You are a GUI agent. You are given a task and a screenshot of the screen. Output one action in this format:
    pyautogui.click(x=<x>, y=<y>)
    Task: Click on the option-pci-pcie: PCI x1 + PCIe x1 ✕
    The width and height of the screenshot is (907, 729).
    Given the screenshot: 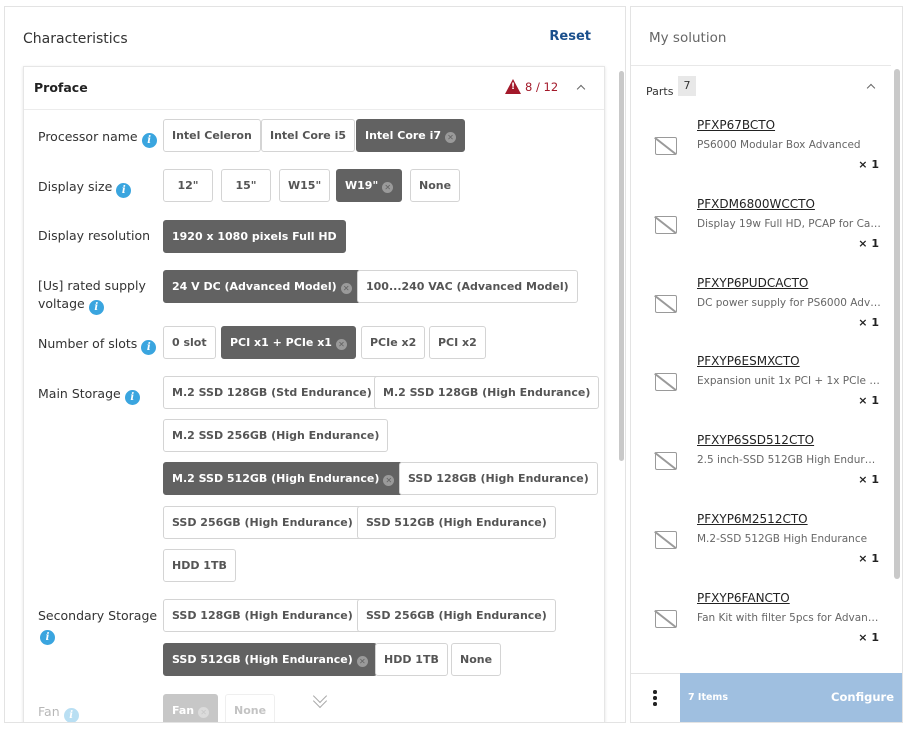 What is the action you would take?
    pyautogui.click(x=288, y=342)
    